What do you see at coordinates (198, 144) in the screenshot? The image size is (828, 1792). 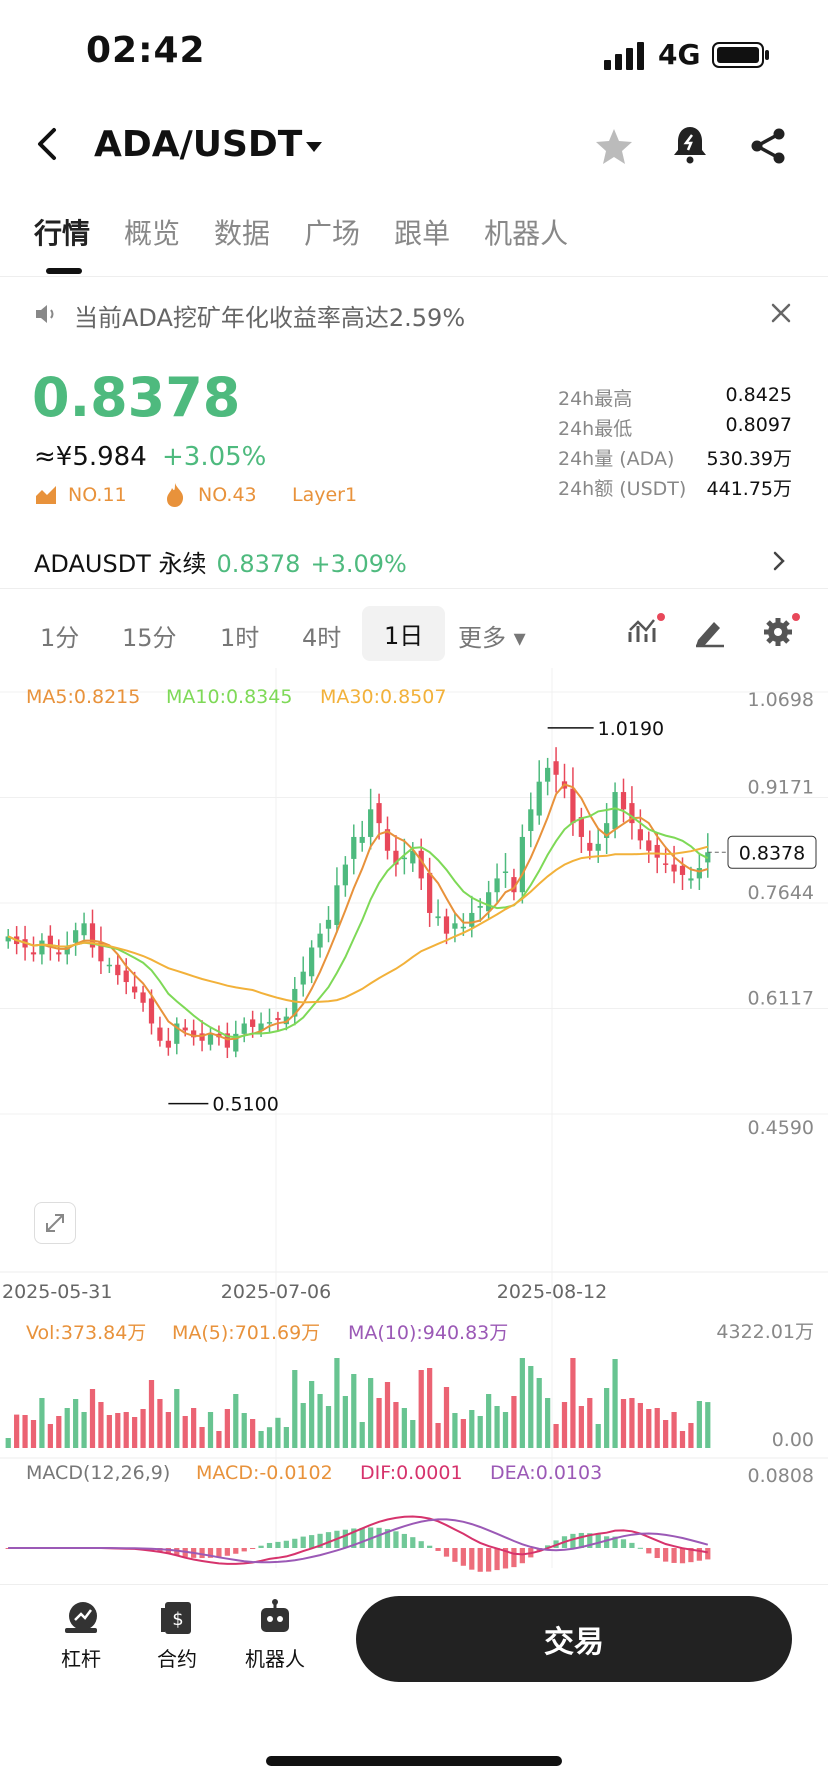 I see `pair-title: ADA/USDT` at bounding box center [198, 144].